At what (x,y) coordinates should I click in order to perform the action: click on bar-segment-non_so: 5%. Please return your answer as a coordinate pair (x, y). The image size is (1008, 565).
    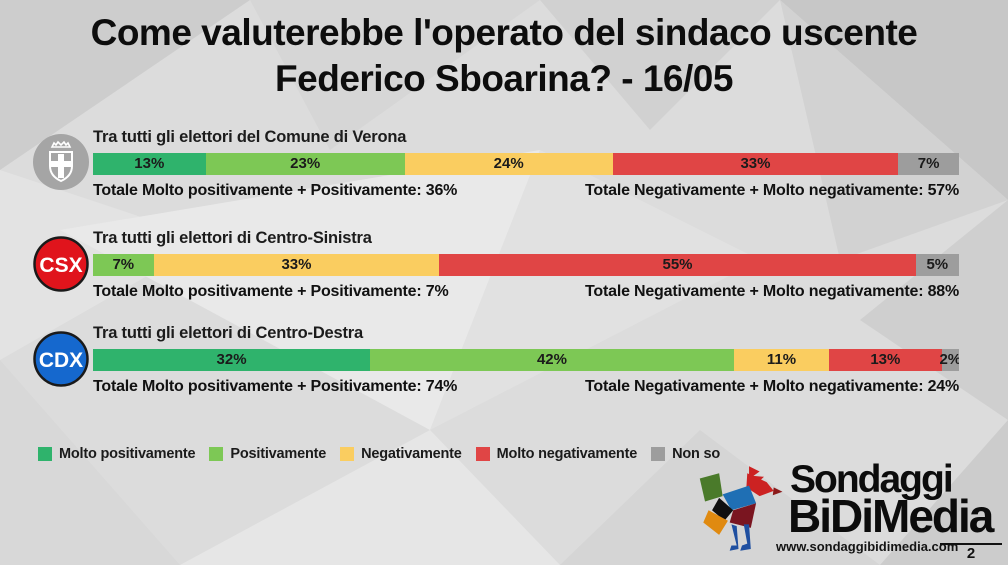
    Looking at the image, I should click on (937, 265).